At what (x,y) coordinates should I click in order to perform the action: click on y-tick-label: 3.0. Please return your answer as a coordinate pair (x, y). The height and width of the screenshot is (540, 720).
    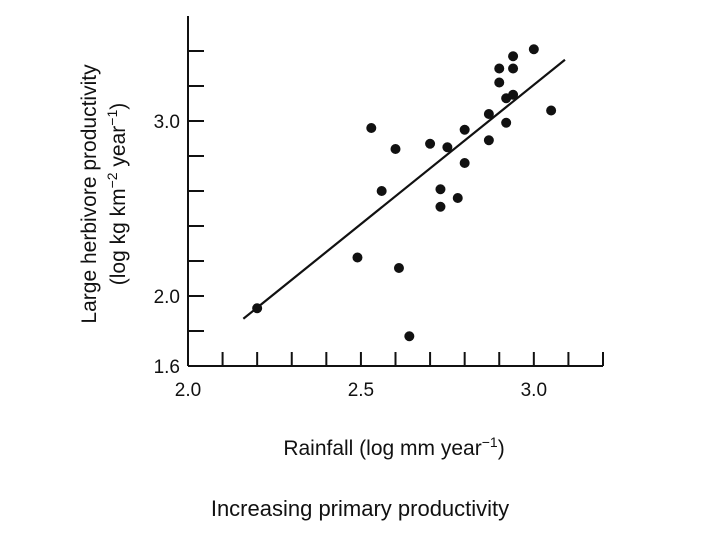
    Looking at the image, I should click on (167, 122).